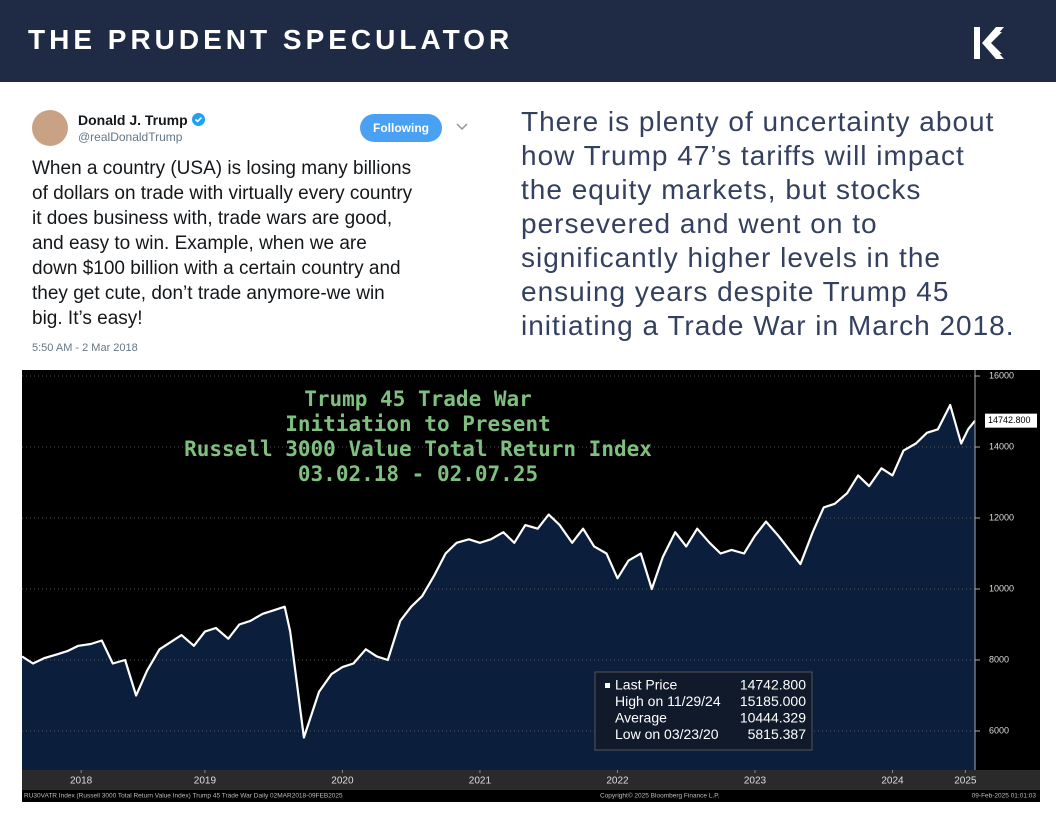 Image resolution: width=1056 pixels, height=816 pixels. Describe the element at coordinates (480, 781) in the screenshot. I see `x-tick-label: 2021` at that location.